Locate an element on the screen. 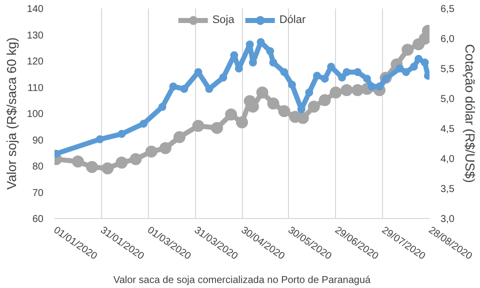 This screenshot has width=480, height=288. y-tick-label: 140 is located at coordinates (35, 9).